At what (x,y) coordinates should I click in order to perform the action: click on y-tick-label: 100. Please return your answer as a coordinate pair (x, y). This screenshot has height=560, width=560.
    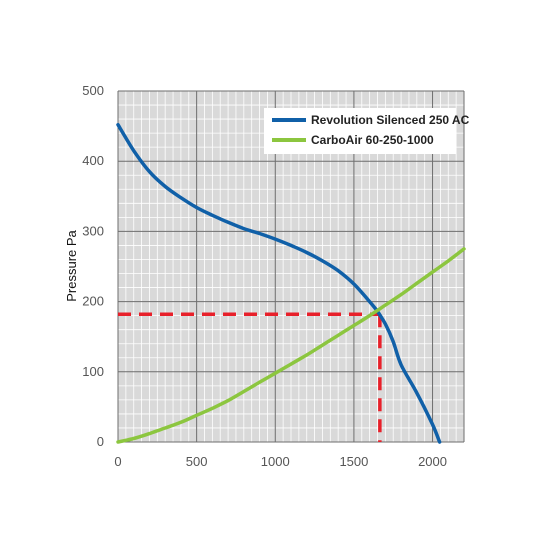
    Looking at the image, I should click on (93, 371).